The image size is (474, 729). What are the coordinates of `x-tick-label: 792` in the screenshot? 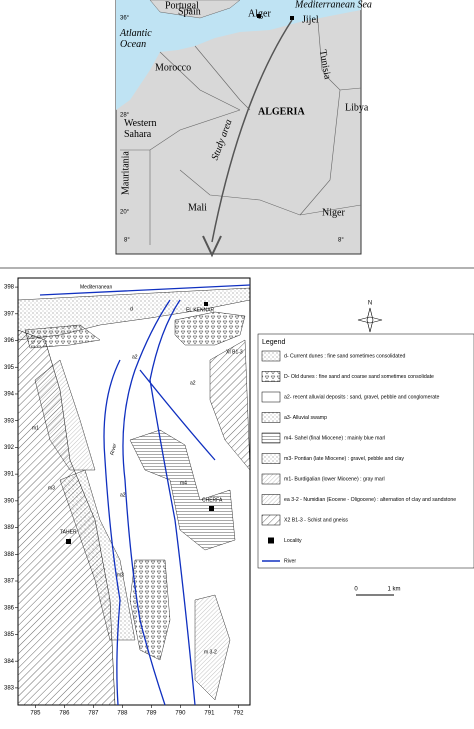 It's located at (238, 714).